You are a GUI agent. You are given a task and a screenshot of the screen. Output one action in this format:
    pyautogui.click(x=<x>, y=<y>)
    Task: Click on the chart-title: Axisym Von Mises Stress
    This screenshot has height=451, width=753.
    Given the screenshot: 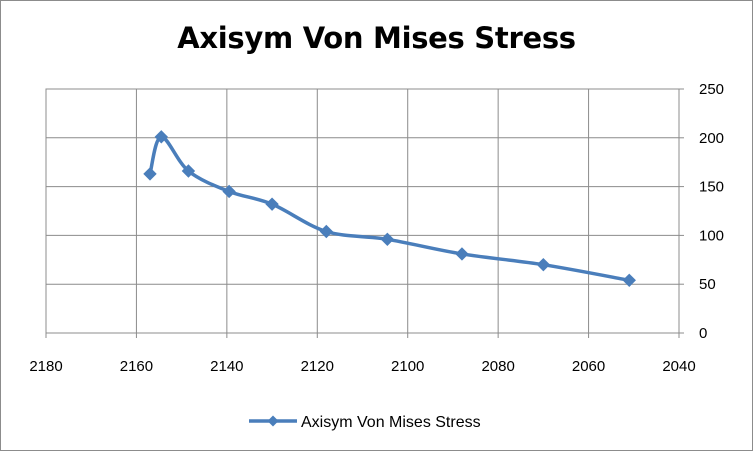 What is the action you would take?
    pyautogui.click(x=376, y=38)
    